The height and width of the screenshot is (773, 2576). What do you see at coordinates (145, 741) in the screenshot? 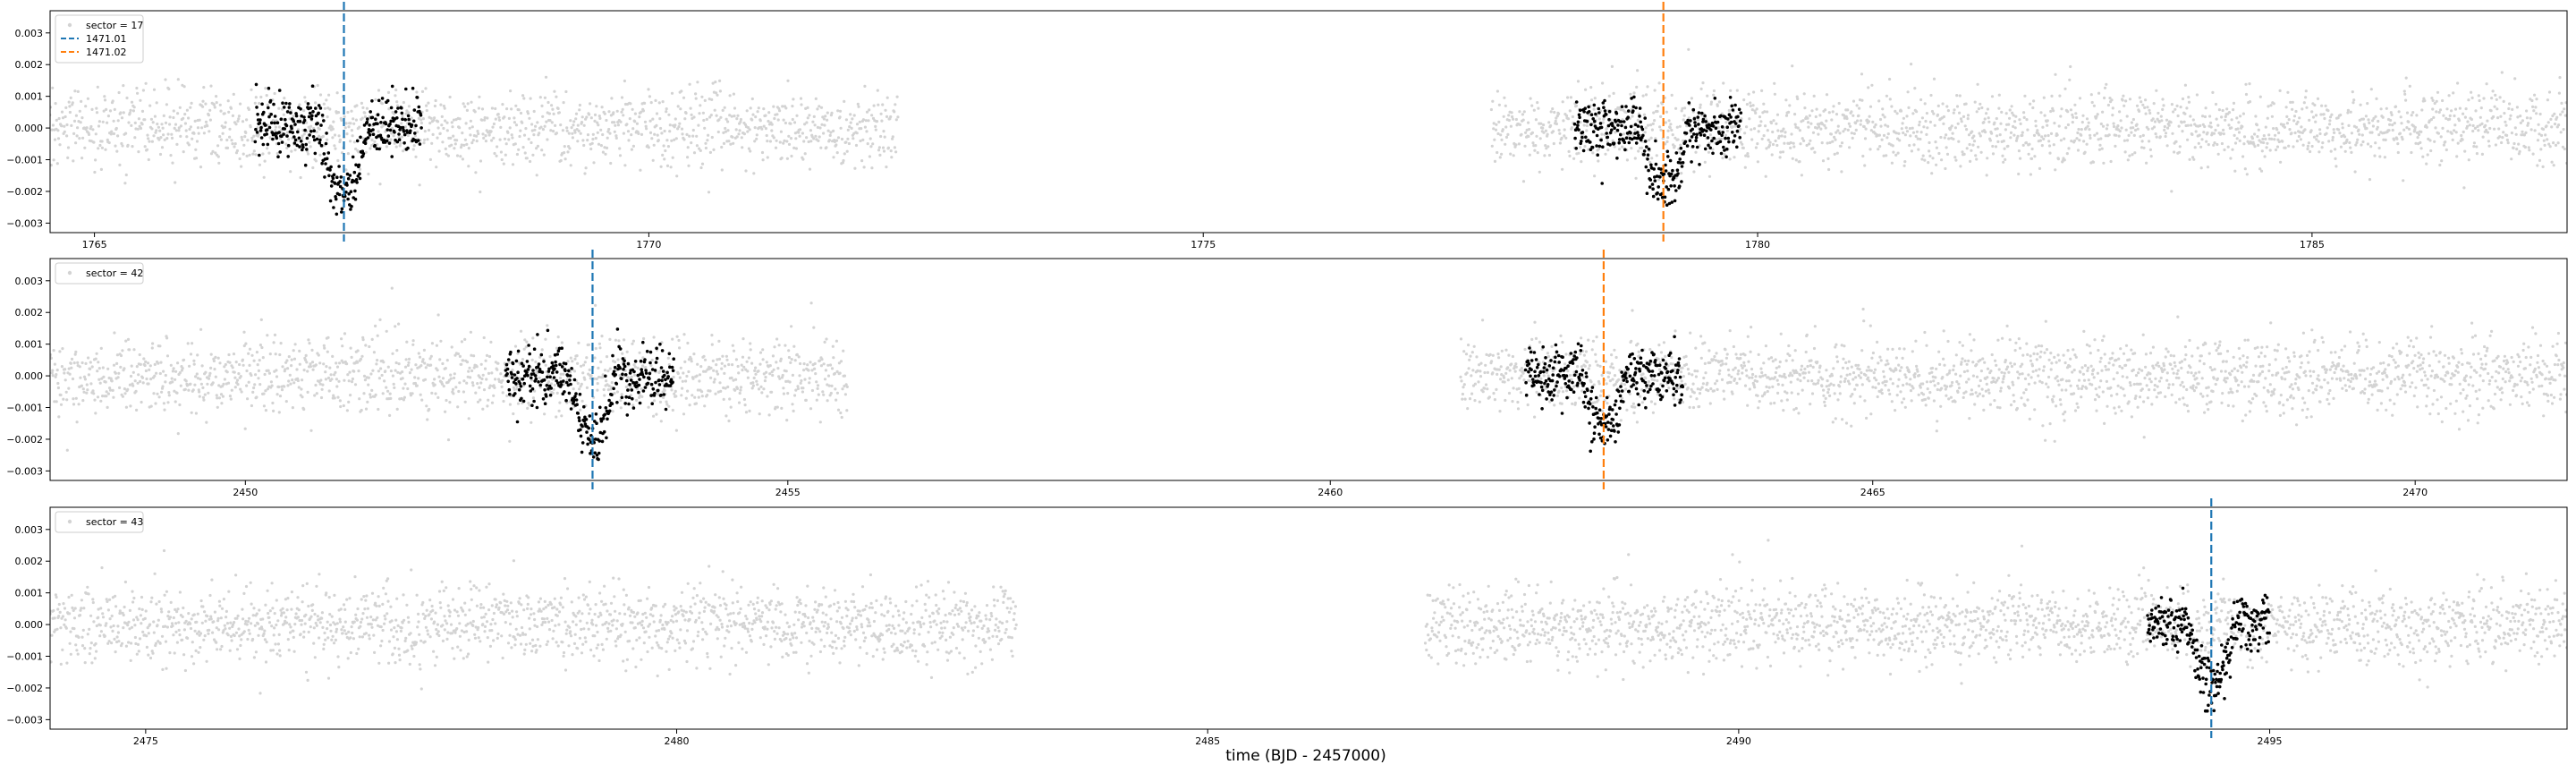
I see `x-tick-label: 2475` at bounding box center [145, 741].